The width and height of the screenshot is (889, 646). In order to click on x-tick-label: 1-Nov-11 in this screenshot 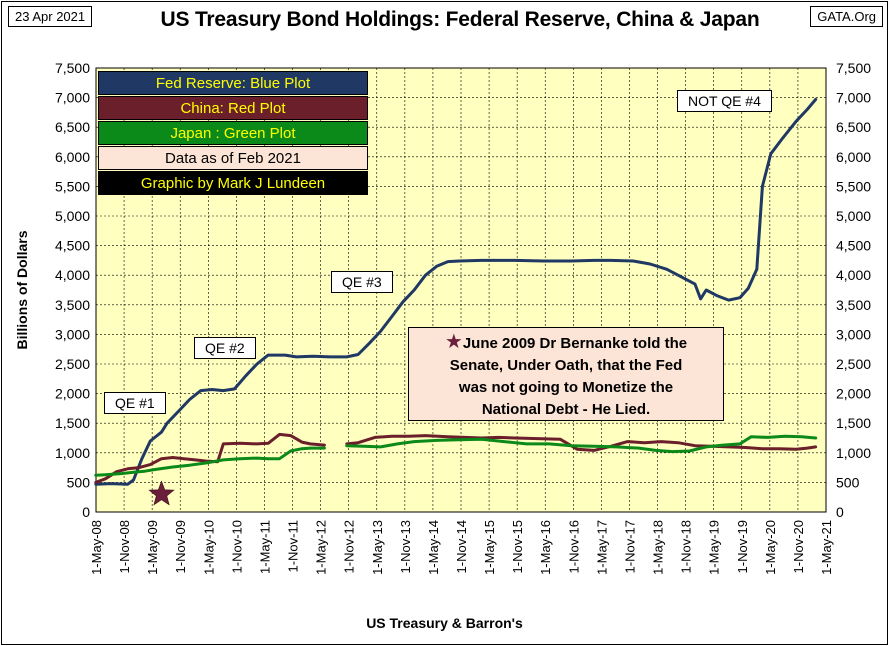, I will do `click(293, 546)`.